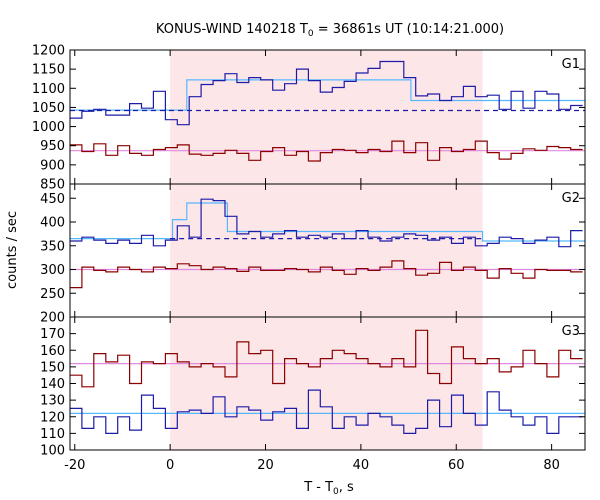 The height and width of the screenshot is (500, 600). What do you see at coordinates (52, 223) in the screenshot?
I see `y-tick-label: 400` at bounding box center [52, 223].